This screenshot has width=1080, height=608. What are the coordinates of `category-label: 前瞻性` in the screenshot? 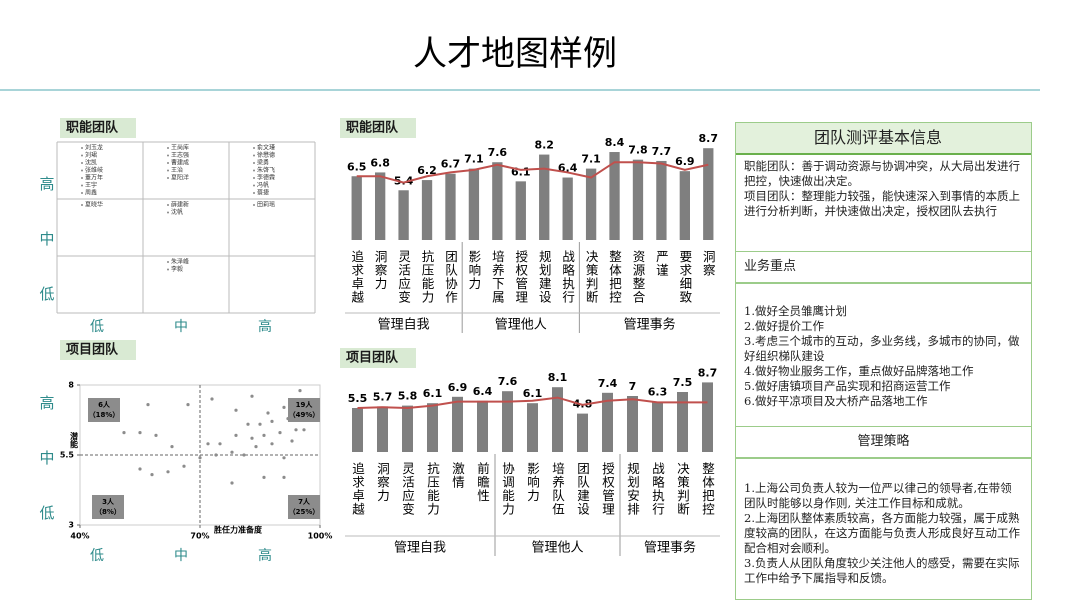 It's located at (482, 482).